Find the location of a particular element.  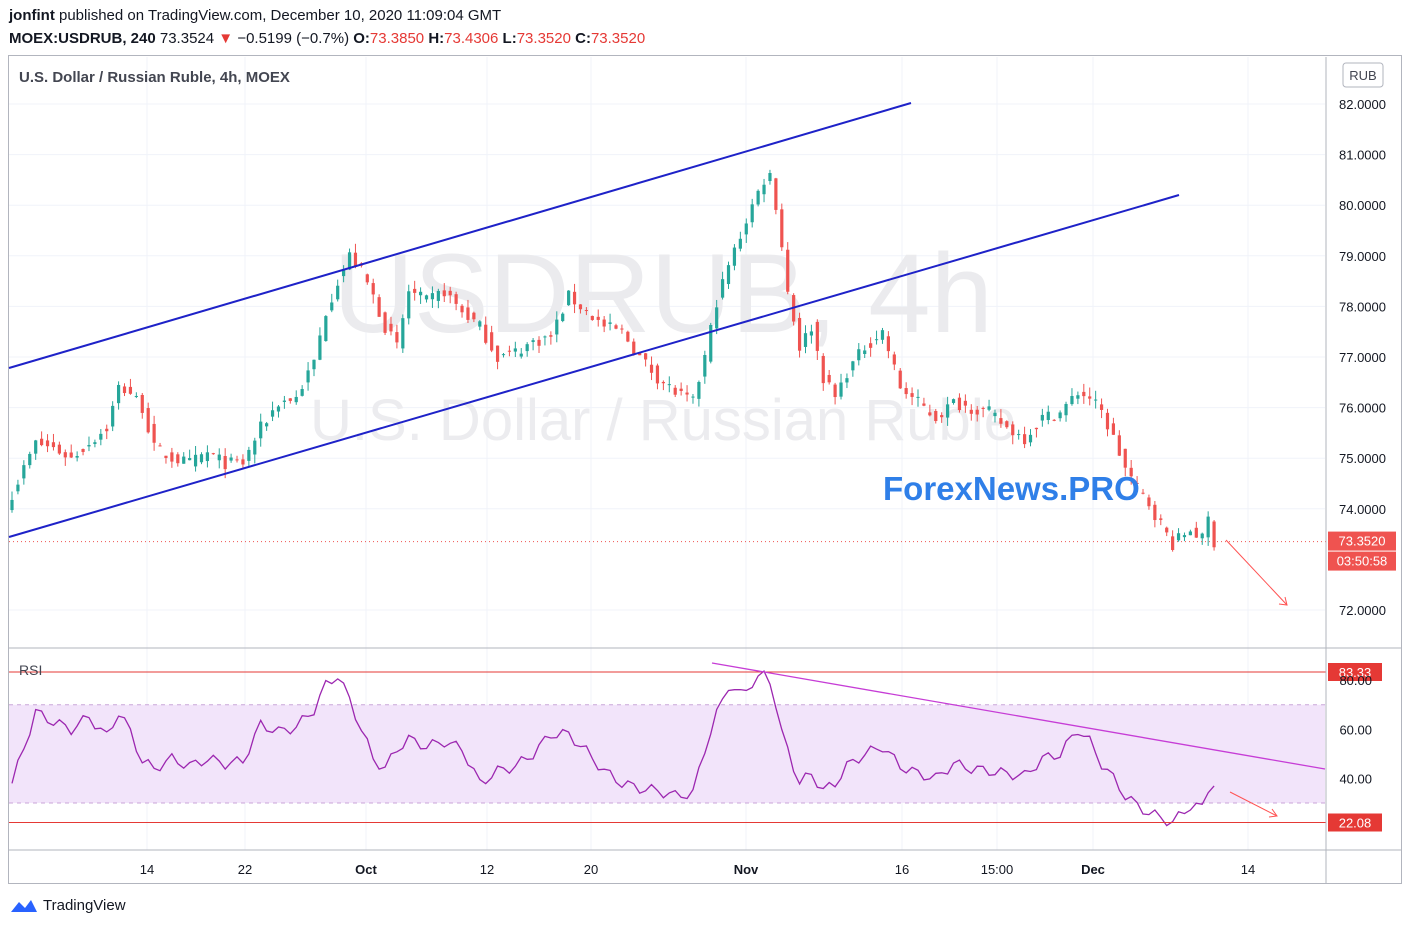

rsi-arrow-head is located at coordinates (1273, 813).